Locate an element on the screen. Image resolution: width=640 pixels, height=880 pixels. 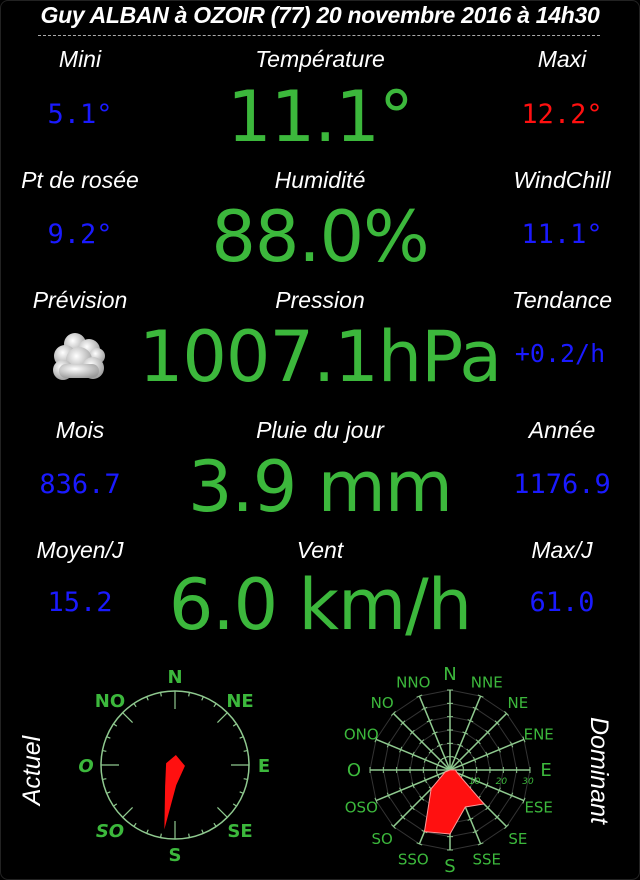
rose-direction-label: ENE is located at coordinates (539, 734).